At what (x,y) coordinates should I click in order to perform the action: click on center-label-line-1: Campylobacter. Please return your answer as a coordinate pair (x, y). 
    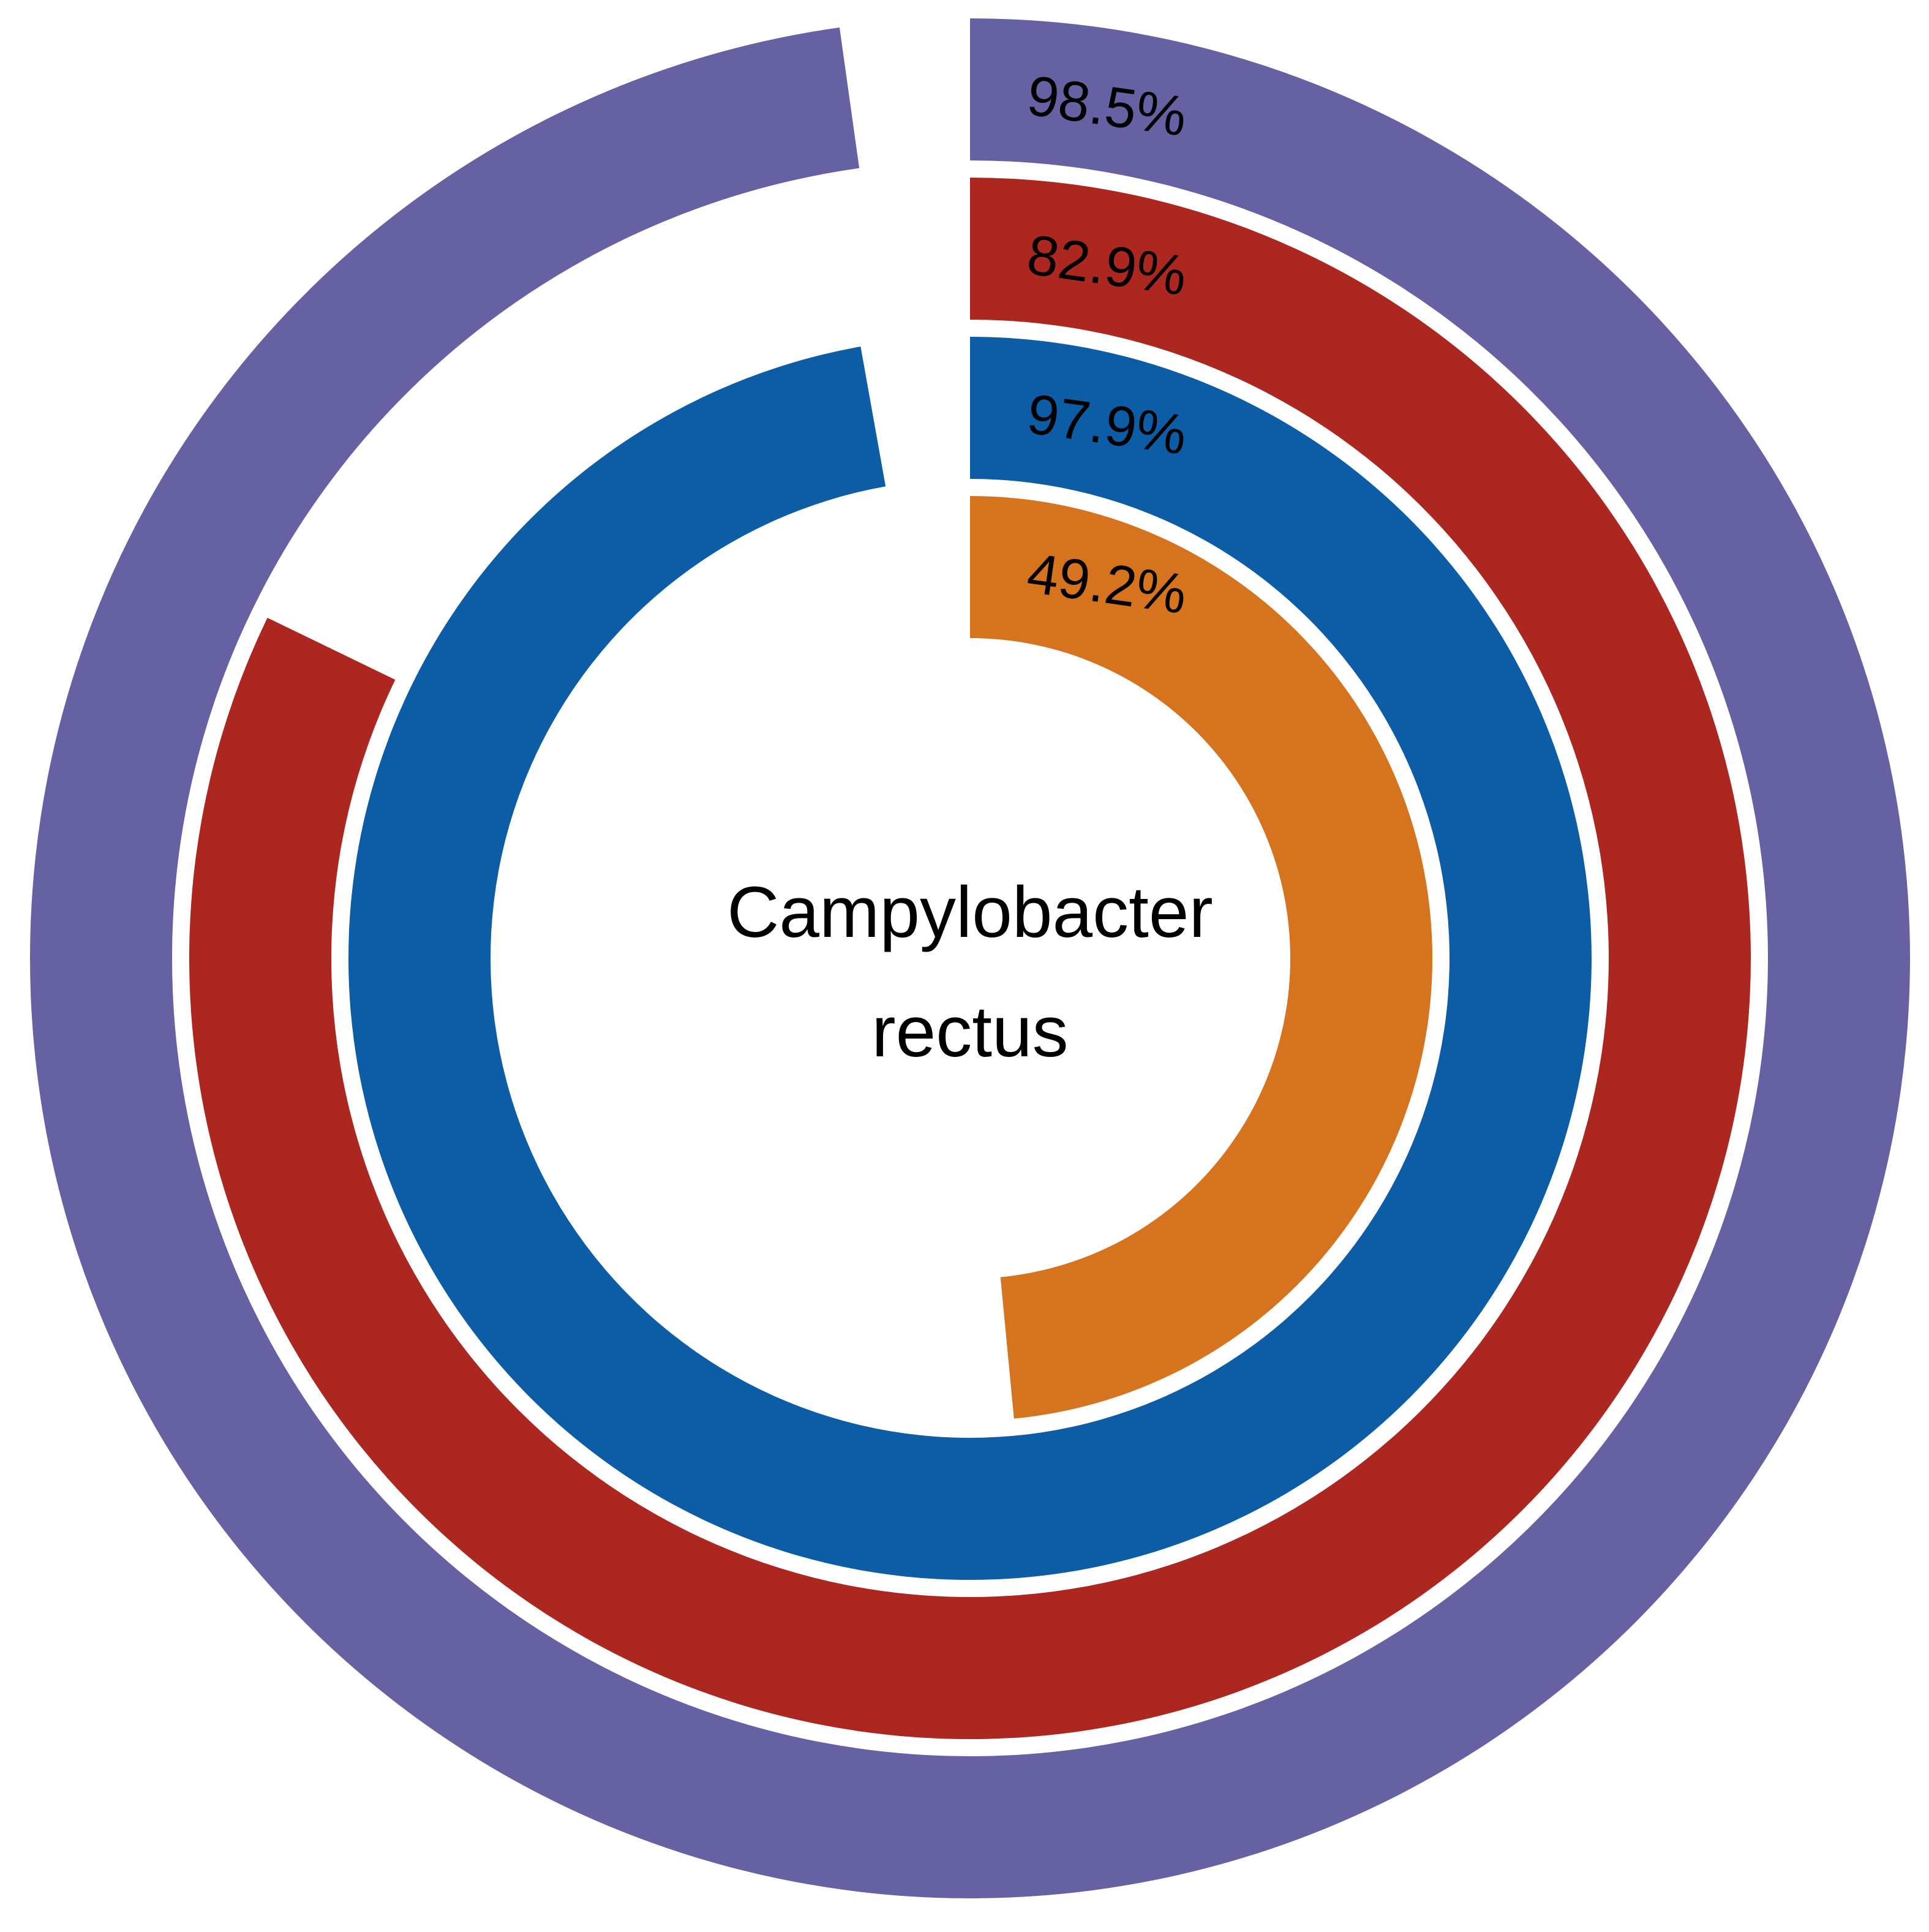
    Looking at the image, I should click on (970, 912).